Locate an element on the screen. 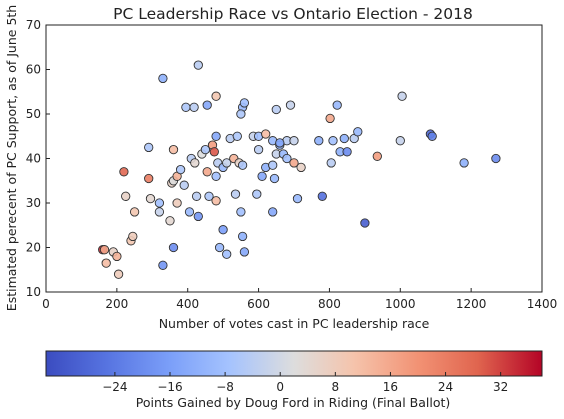  colorbar-tick-label: −8 is located at coordinates (225, 387).